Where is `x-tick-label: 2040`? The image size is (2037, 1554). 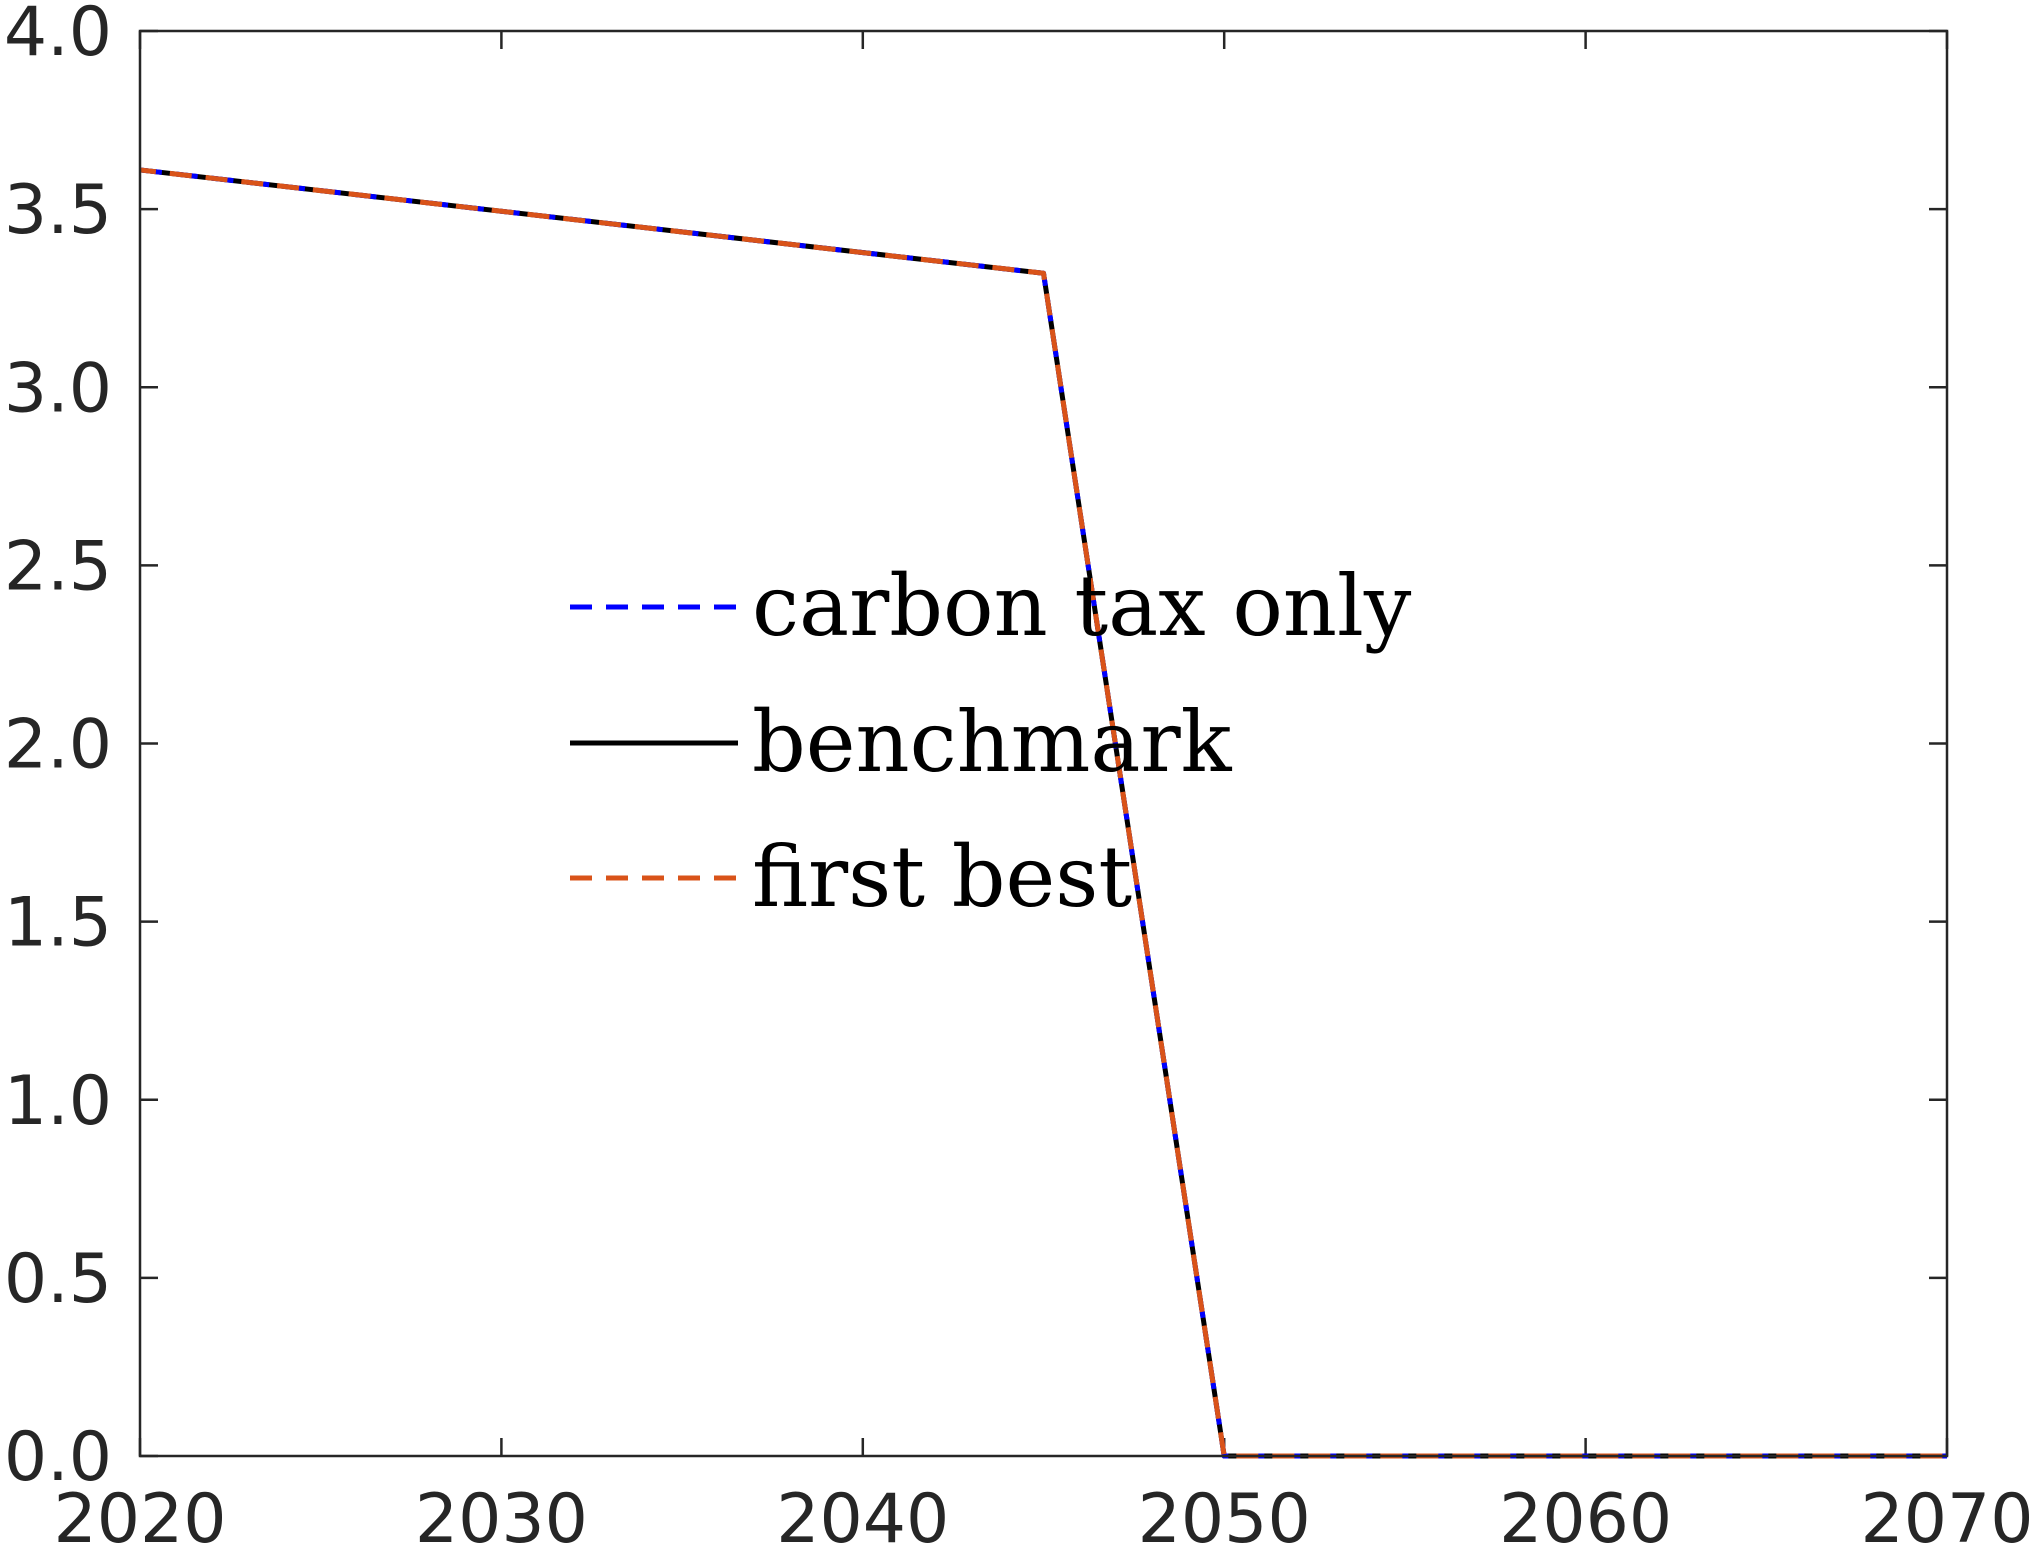 x-tick-label: 2040 is located at coordinates (862, 1517).